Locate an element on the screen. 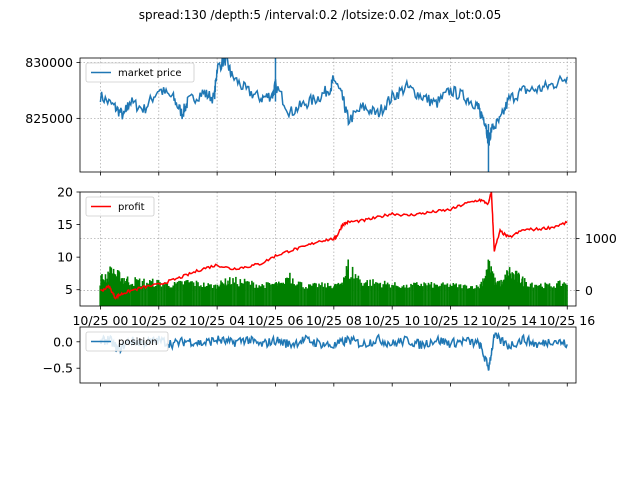 Image resolution: width=640 pixels, height=480 pixels. middle-xtick-label: 10/25 04 is located at coordinates (217, 320).